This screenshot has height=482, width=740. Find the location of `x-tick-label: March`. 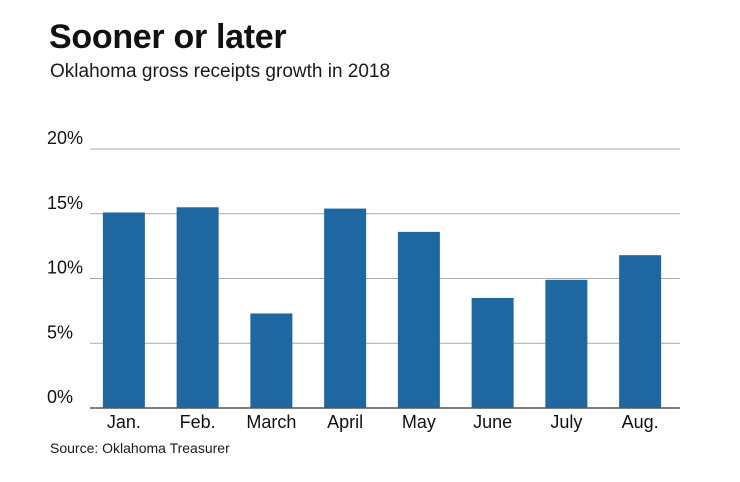

x-tick-label: March is located at coordinates (271, 422).